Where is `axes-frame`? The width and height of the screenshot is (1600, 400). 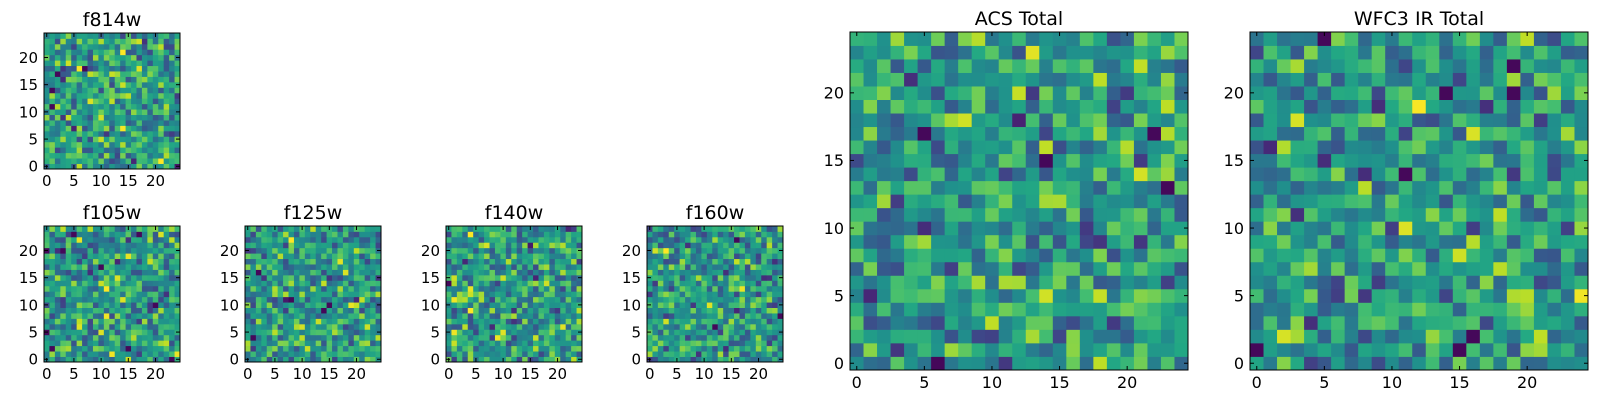
axes-frame is located at coordinates (514, 294).